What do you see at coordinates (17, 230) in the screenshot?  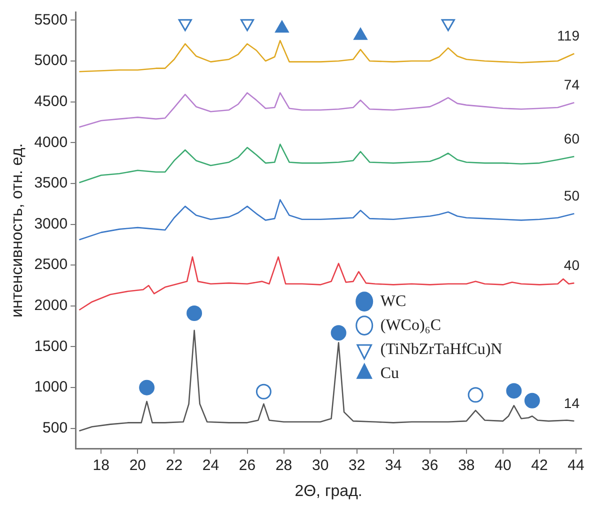 I see `y-axis-title: интенсивность, отн. ед.` at bounding box center [17, 230].